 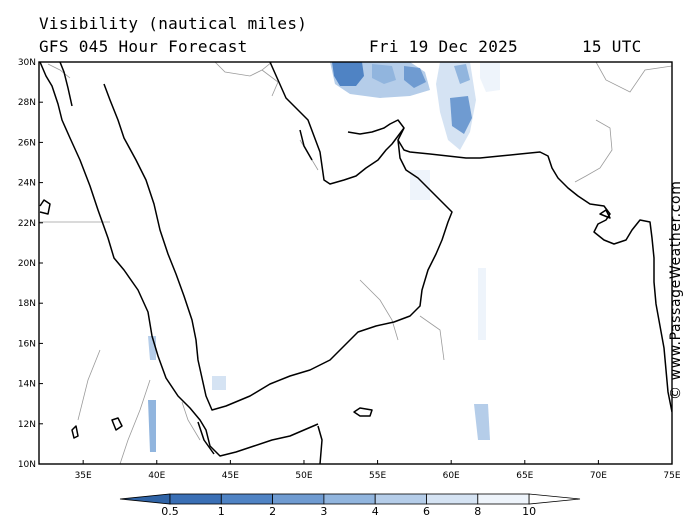 I want to click on colorbar-extension-high, so click(x=554, y=499).